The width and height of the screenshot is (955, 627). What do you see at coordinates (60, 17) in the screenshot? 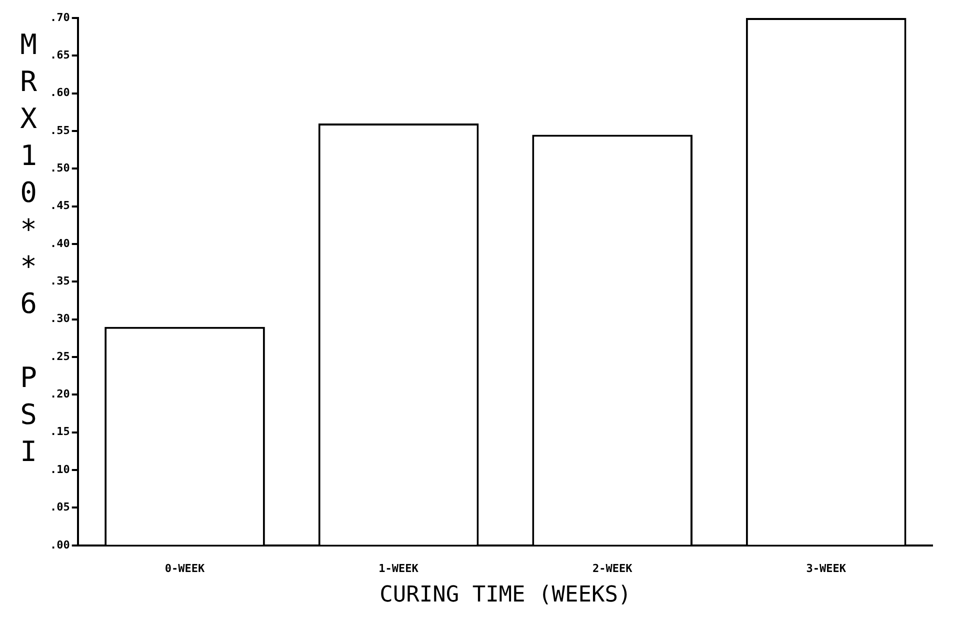
I see `y-tick-label: .70` at bounding box center [60, 17].